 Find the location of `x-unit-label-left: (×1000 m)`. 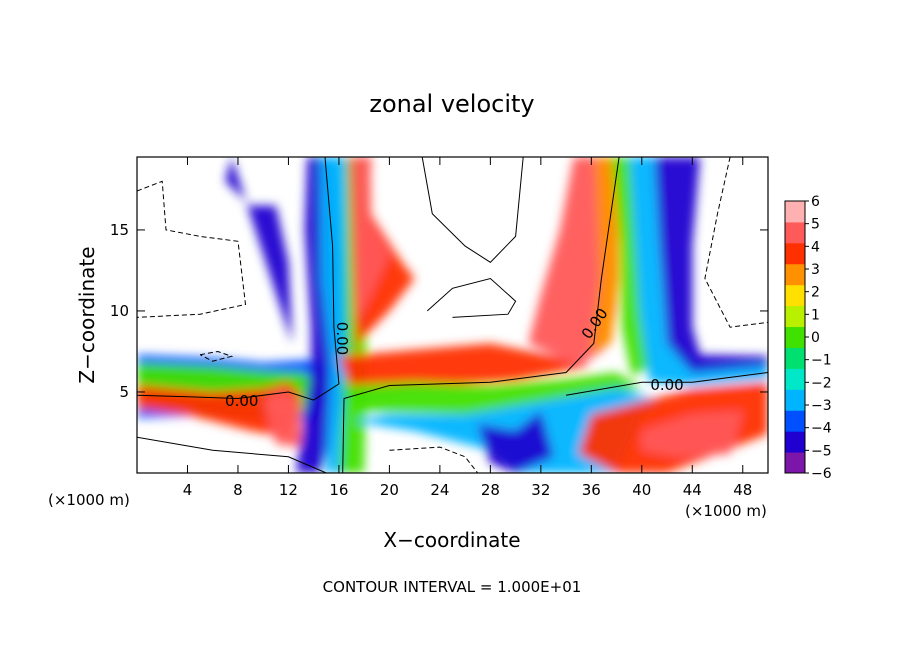

x-unit-label-left: (×1000 m) is located at coordinates (89, 500).